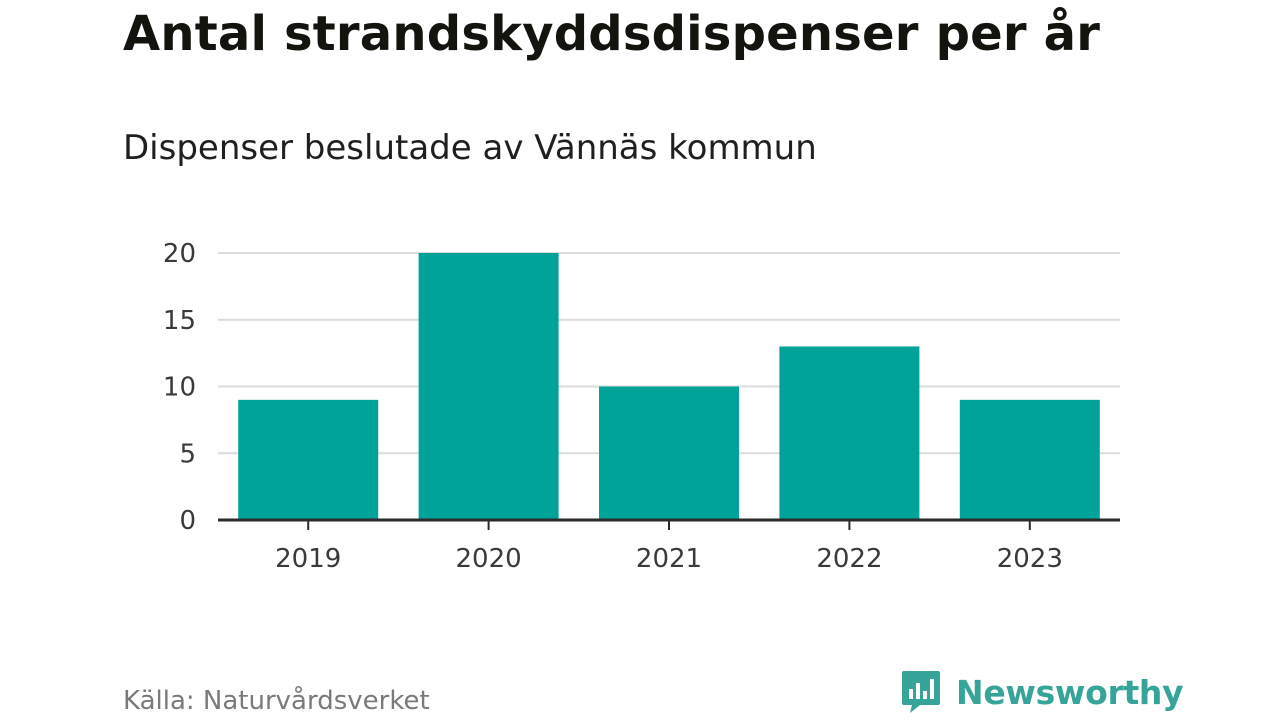 The image size is (1280, 720). What do you see at coordinates (669, 524) in the screenshot?
I see `x-axis` at bounding box center [669, 524].